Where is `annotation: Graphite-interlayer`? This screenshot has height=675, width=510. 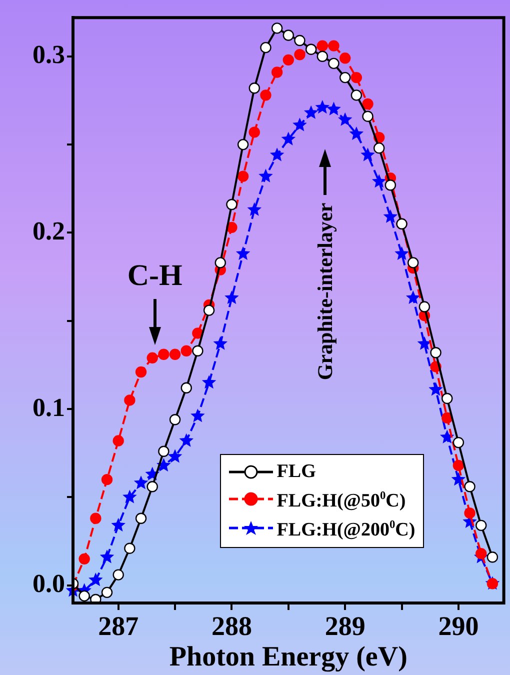
annotation: Graphite-interlayer is located at coordinates (325, 291).